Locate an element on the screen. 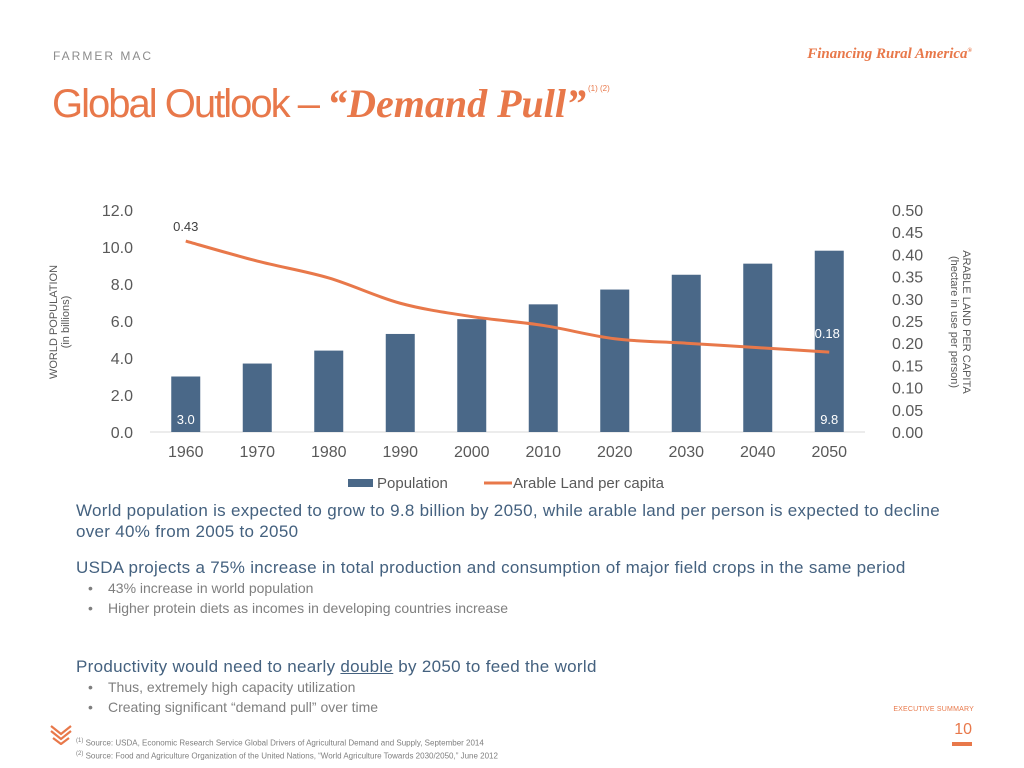 Image resolution: width=1024 pixels, height=768 pixels. footnote-ref: (2) is located at coordinates (80, 753).